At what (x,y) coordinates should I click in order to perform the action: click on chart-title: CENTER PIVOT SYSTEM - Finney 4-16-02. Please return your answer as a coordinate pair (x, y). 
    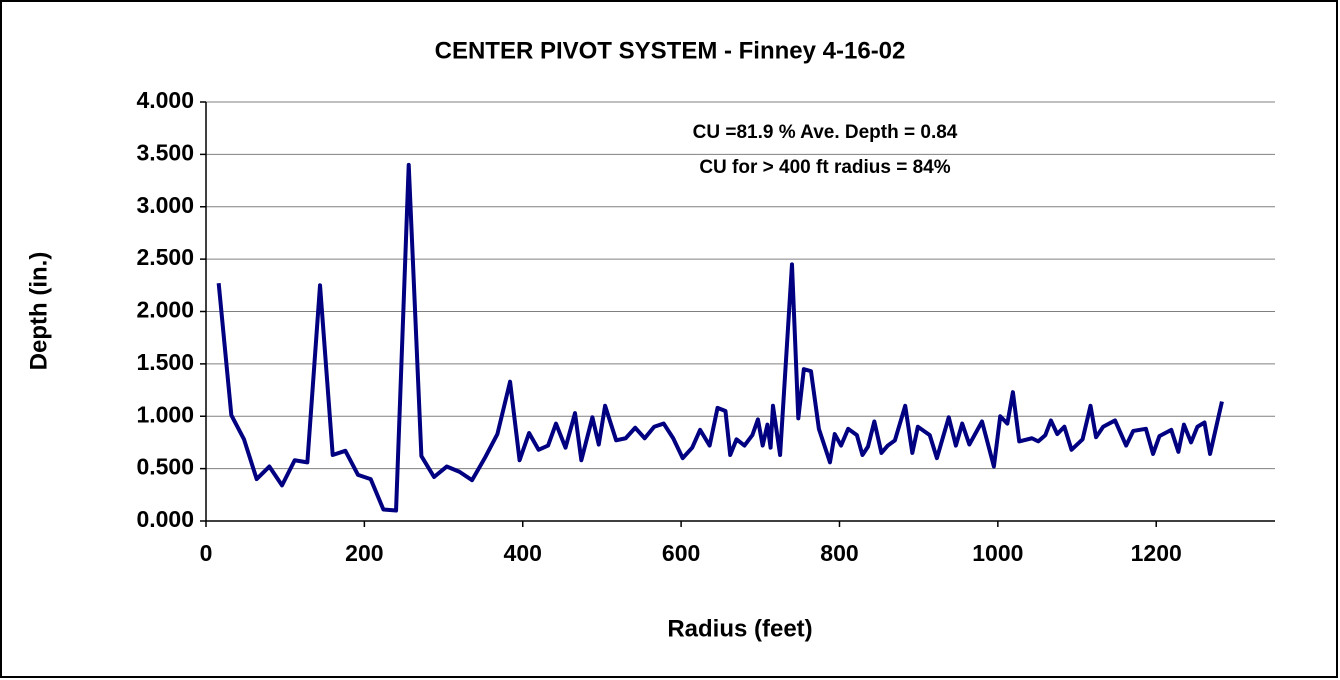
    Looking at the image, I should click on (670, 50).